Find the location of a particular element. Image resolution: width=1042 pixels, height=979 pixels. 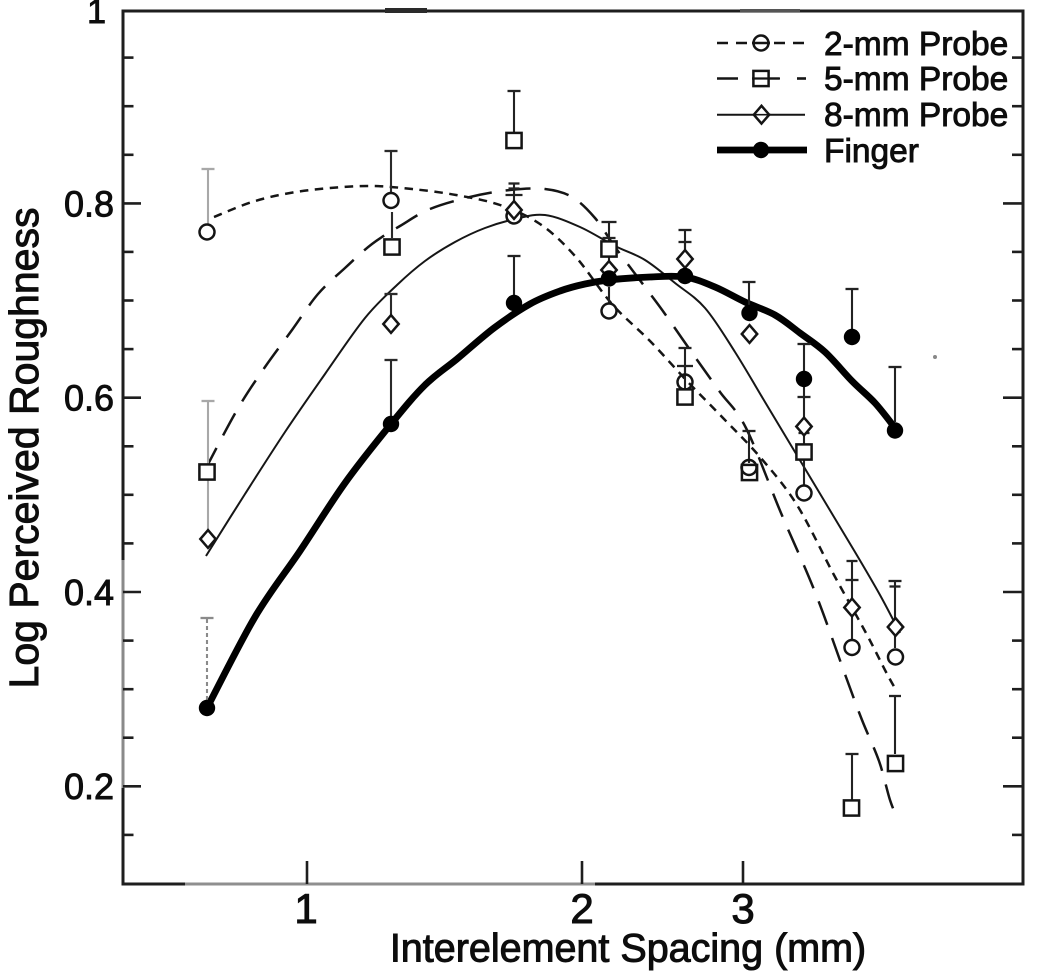

svg-text: 0.4 is located at coordinates (89, 592).